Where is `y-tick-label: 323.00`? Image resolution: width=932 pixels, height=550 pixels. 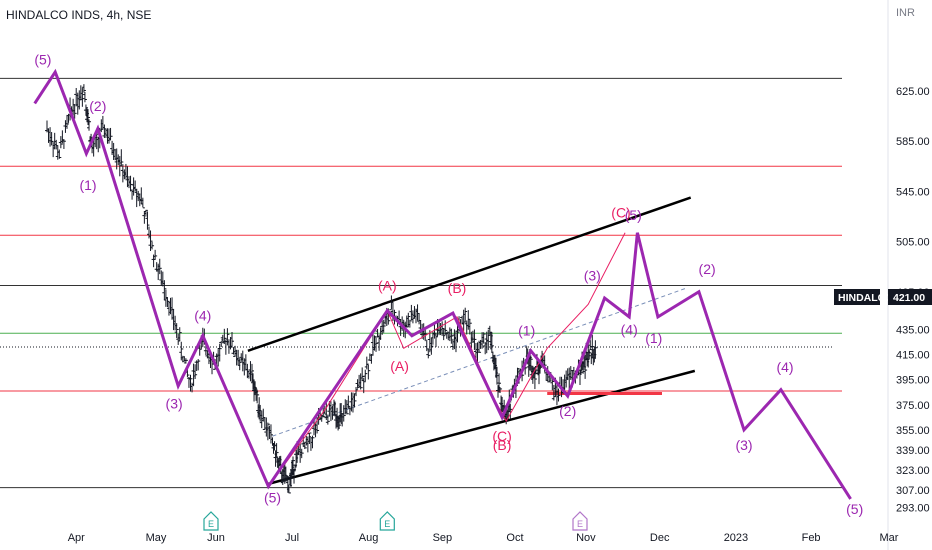 y-tick-label: 323.00 is located at coordinates (913, 471).